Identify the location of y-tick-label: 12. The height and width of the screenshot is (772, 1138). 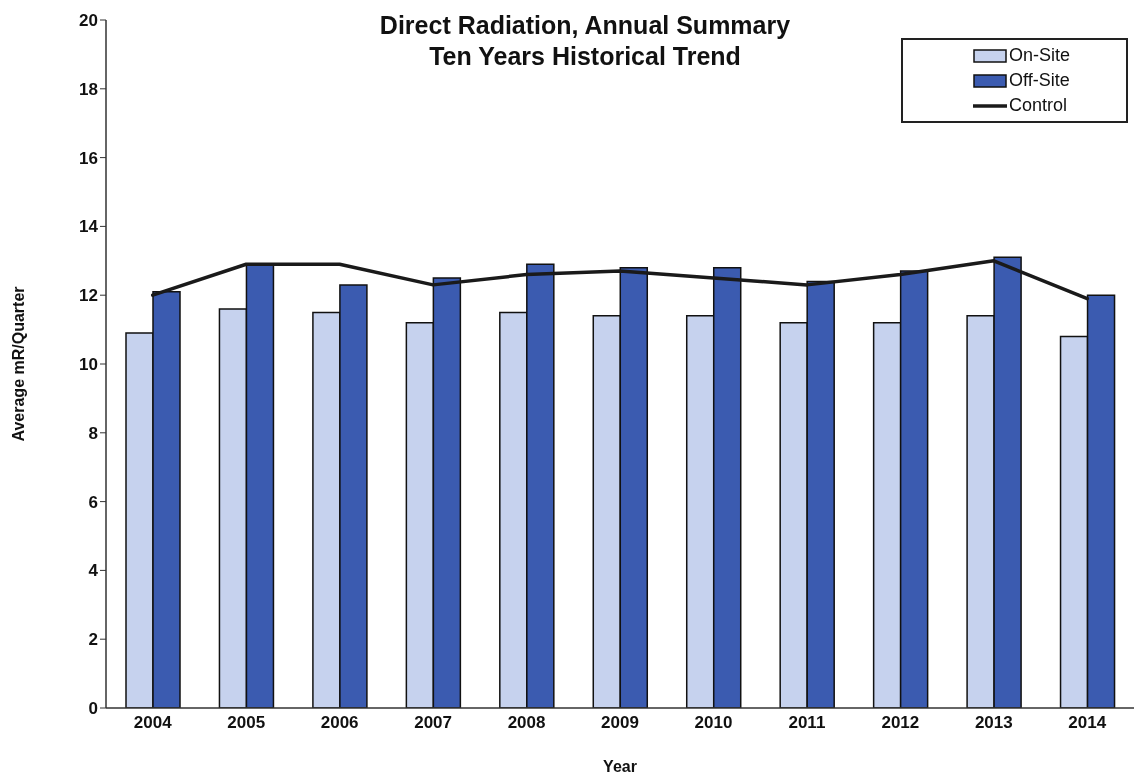
(88, 296).